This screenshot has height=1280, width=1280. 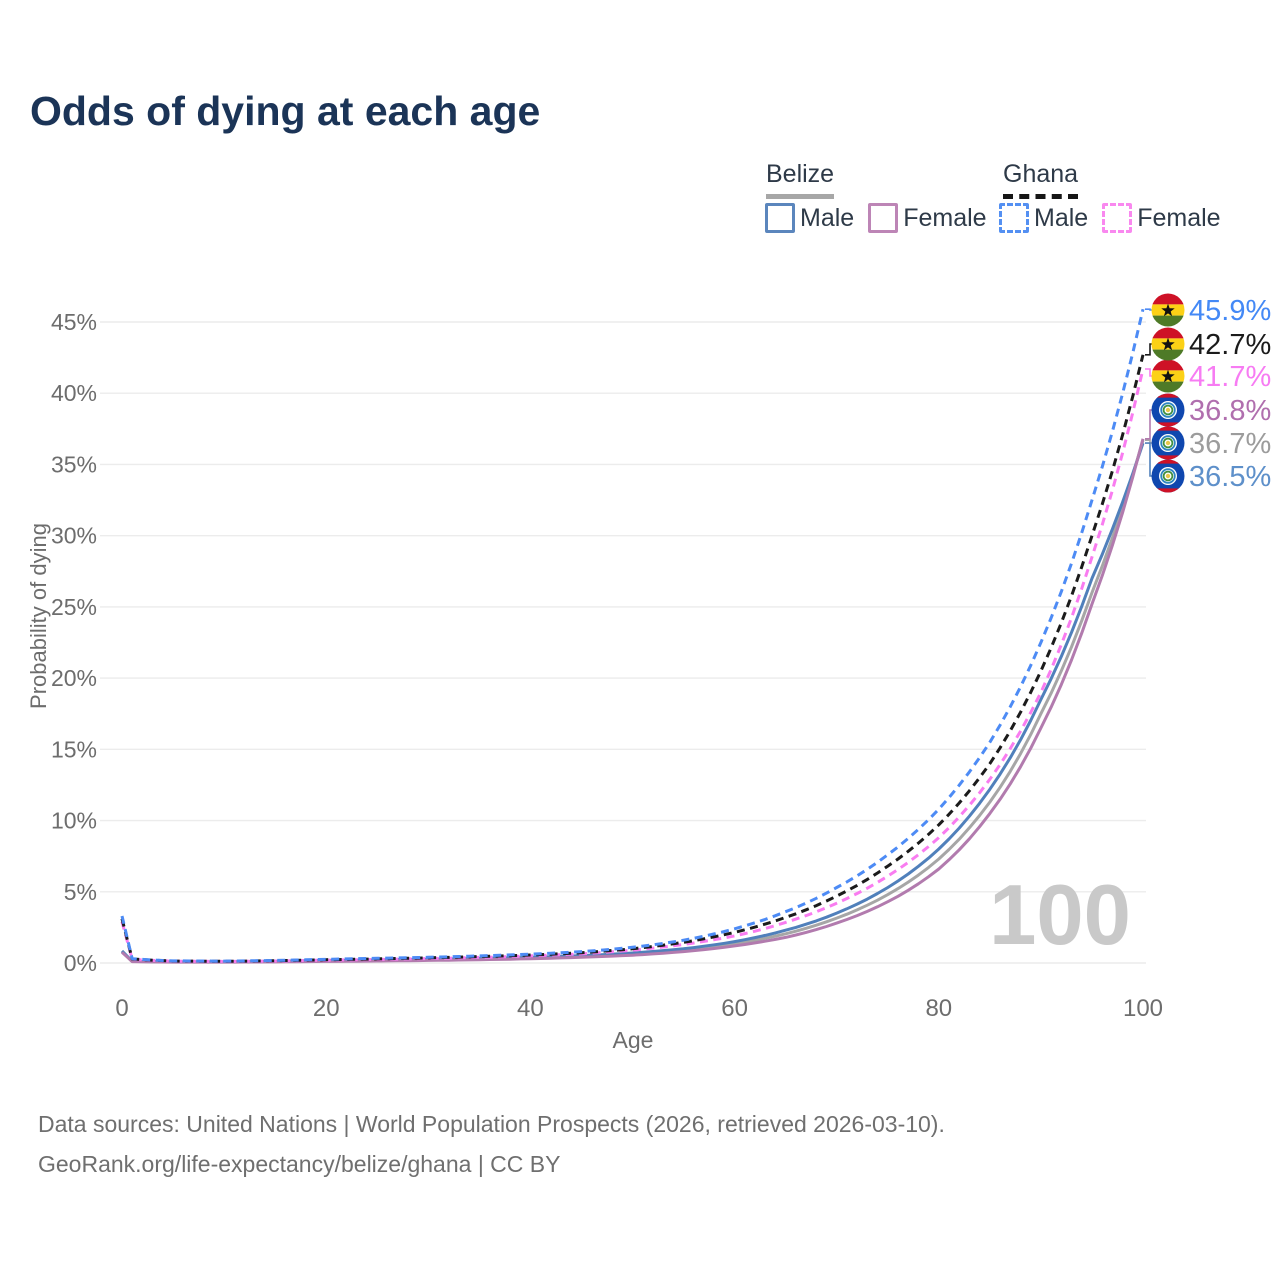 What do you see at coordinates (1230, 377) in the screenshot?
I see `end-value-label-ghana-female: 41.7%` at bounding box center [1230, 377].